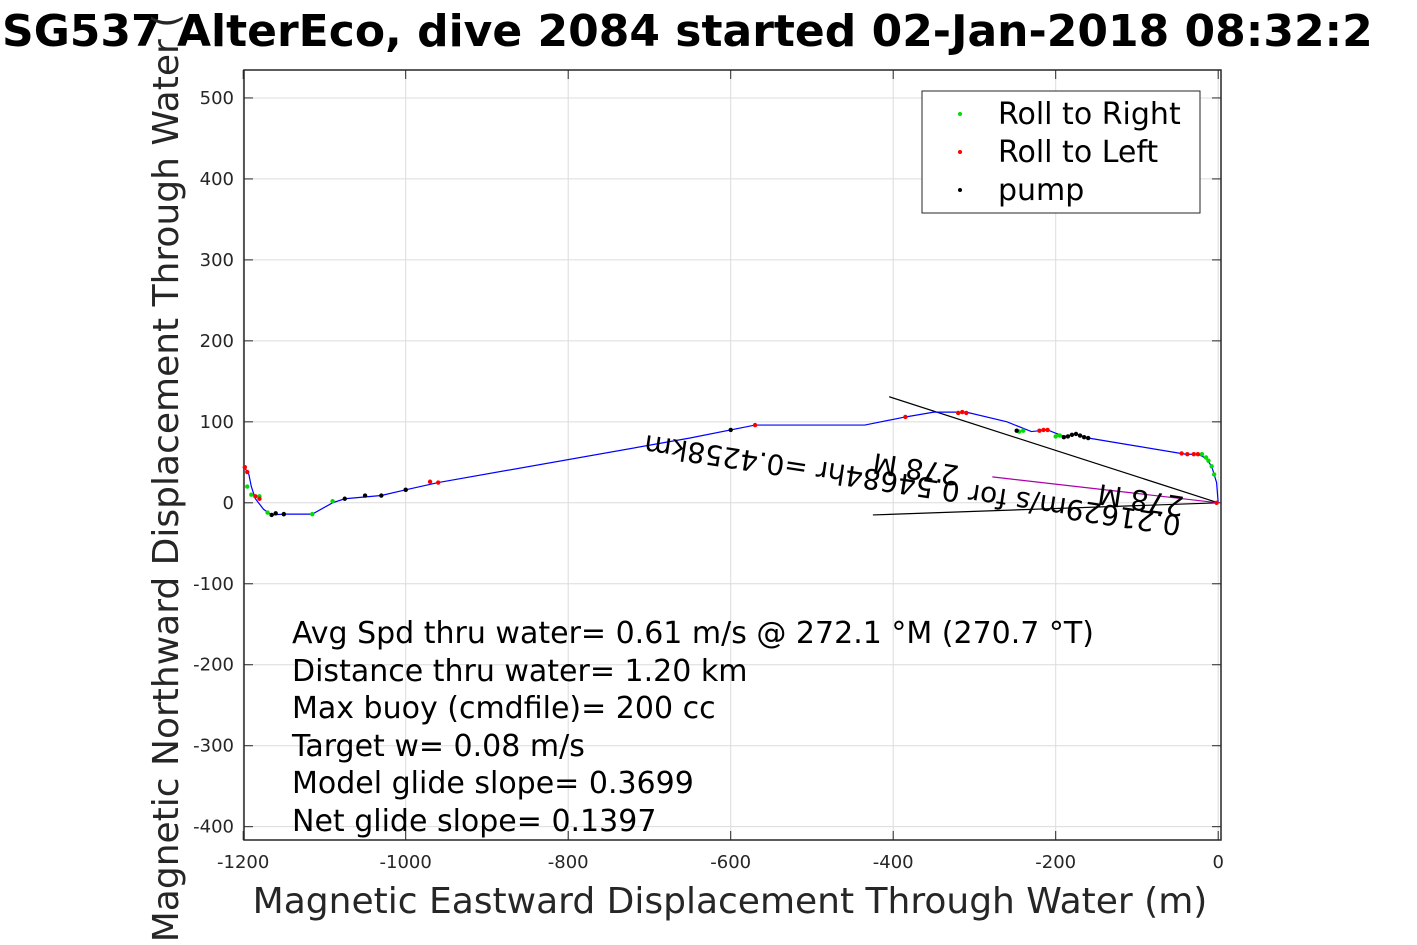 Image resolution: width=1417 pixels, height=945 pixels. I want to click on x-tick-label: -600, so click(730, 862).